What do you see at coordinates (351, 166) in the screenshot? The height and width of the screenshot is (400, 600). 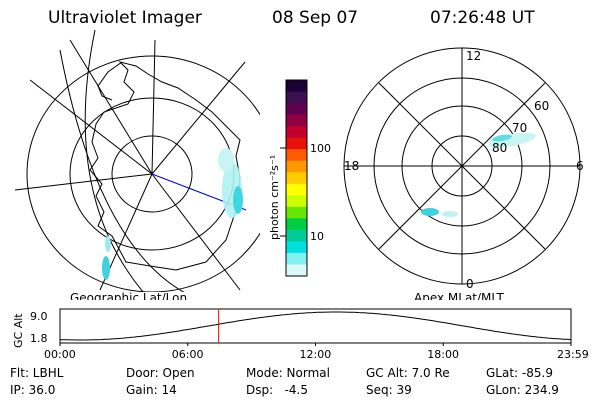 I see `mlt-label-18: 18` at bounding box center [351, 166].